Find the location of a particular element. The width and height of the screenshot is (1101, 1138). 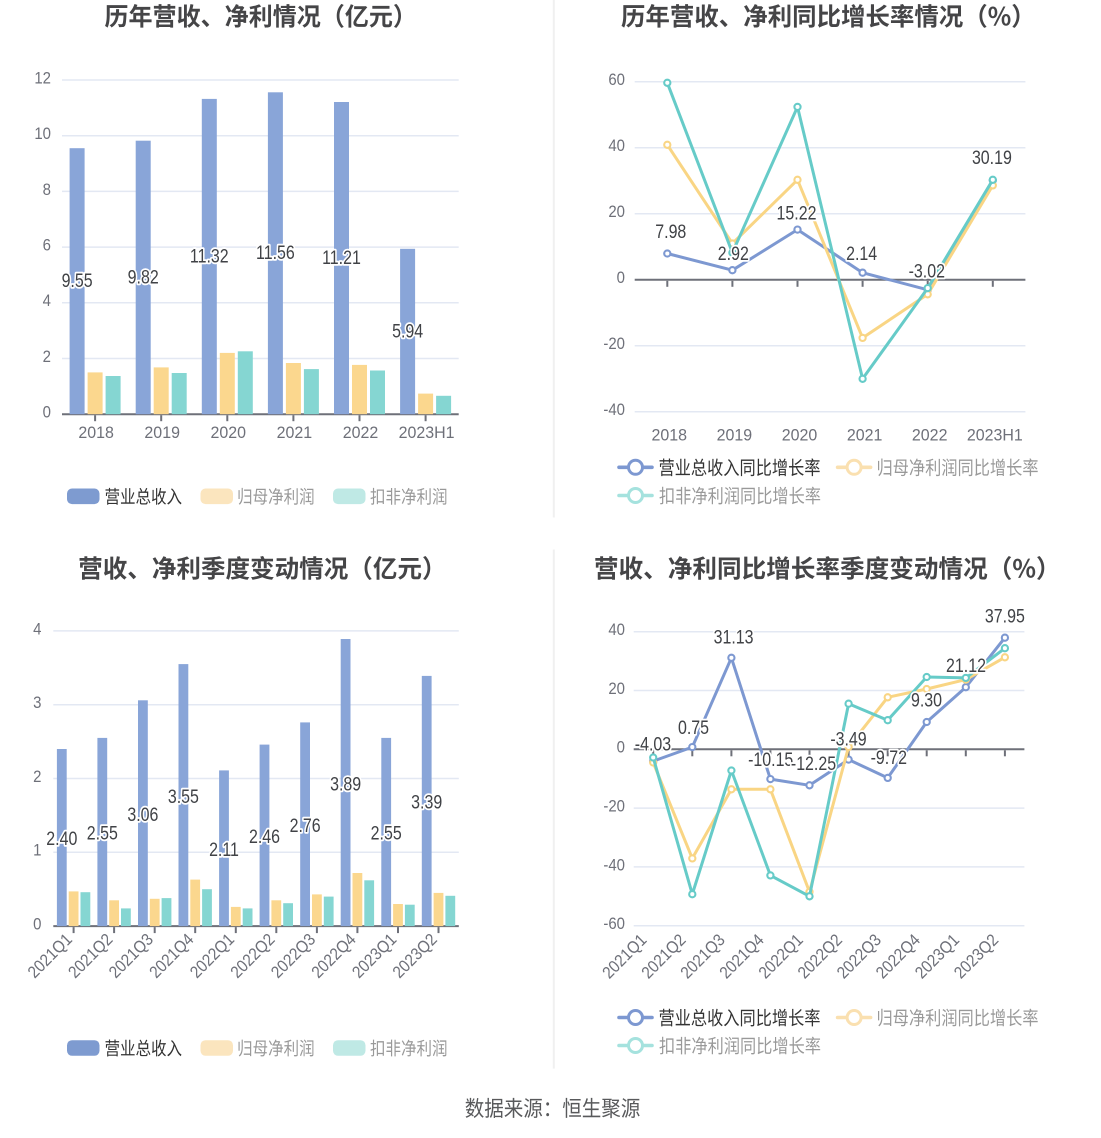

svg-text: 3.89 is located at coordinates (345, 784).